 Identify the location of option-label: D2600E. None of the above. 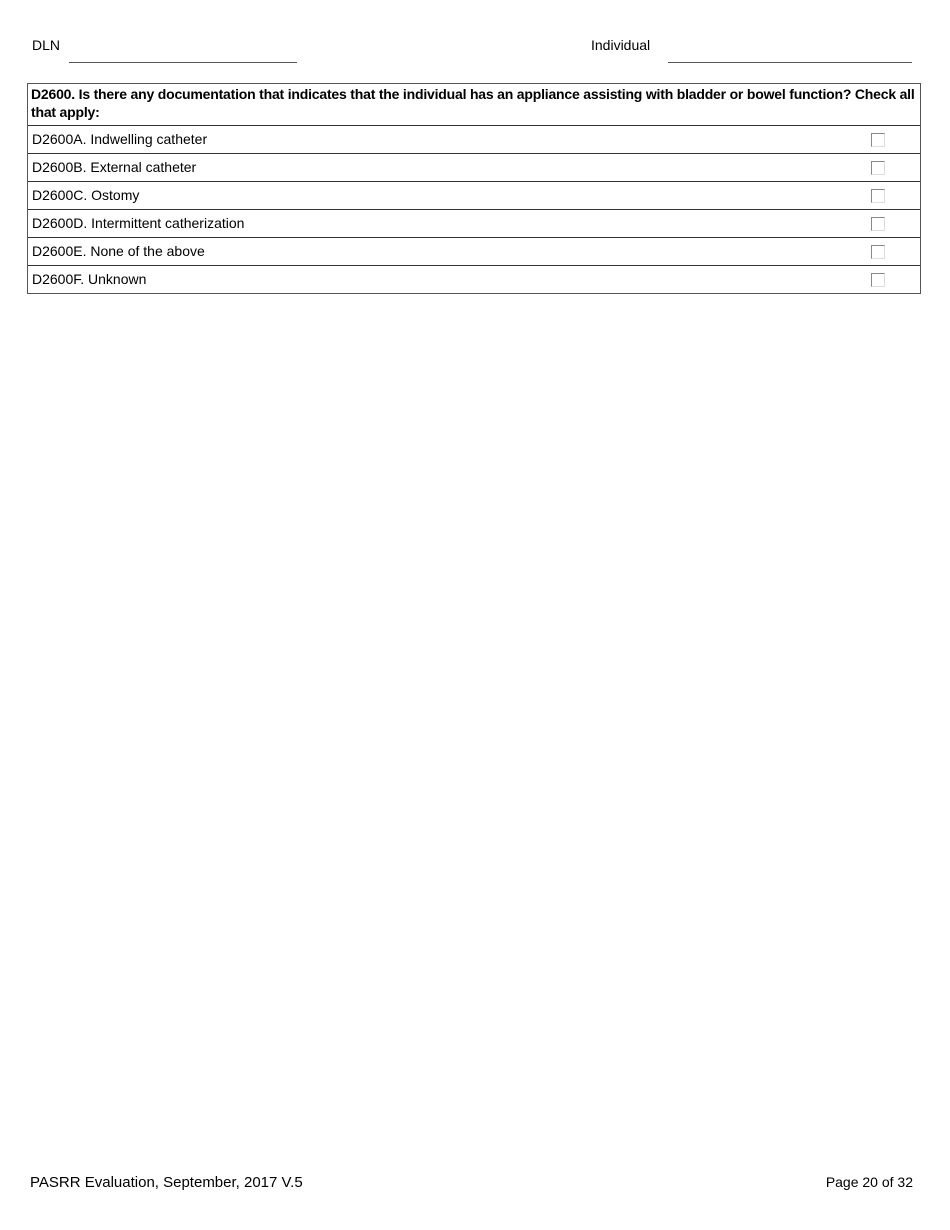
(118, 251).